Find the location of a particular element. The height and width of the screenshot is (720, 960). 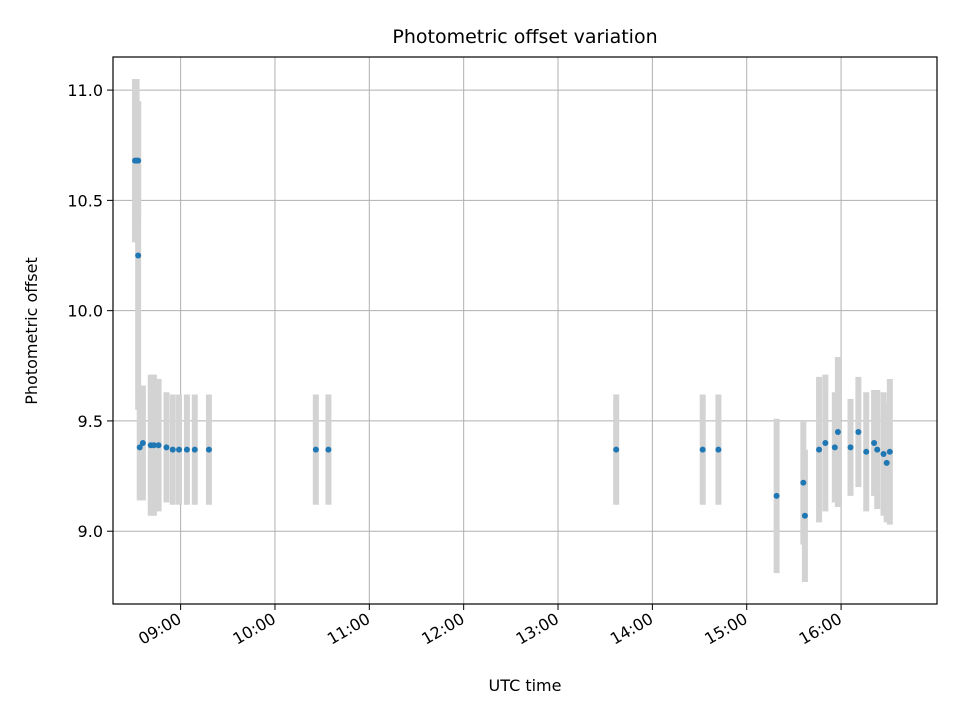

x-axis-title: UTC time is located at coordinates (525, 685).